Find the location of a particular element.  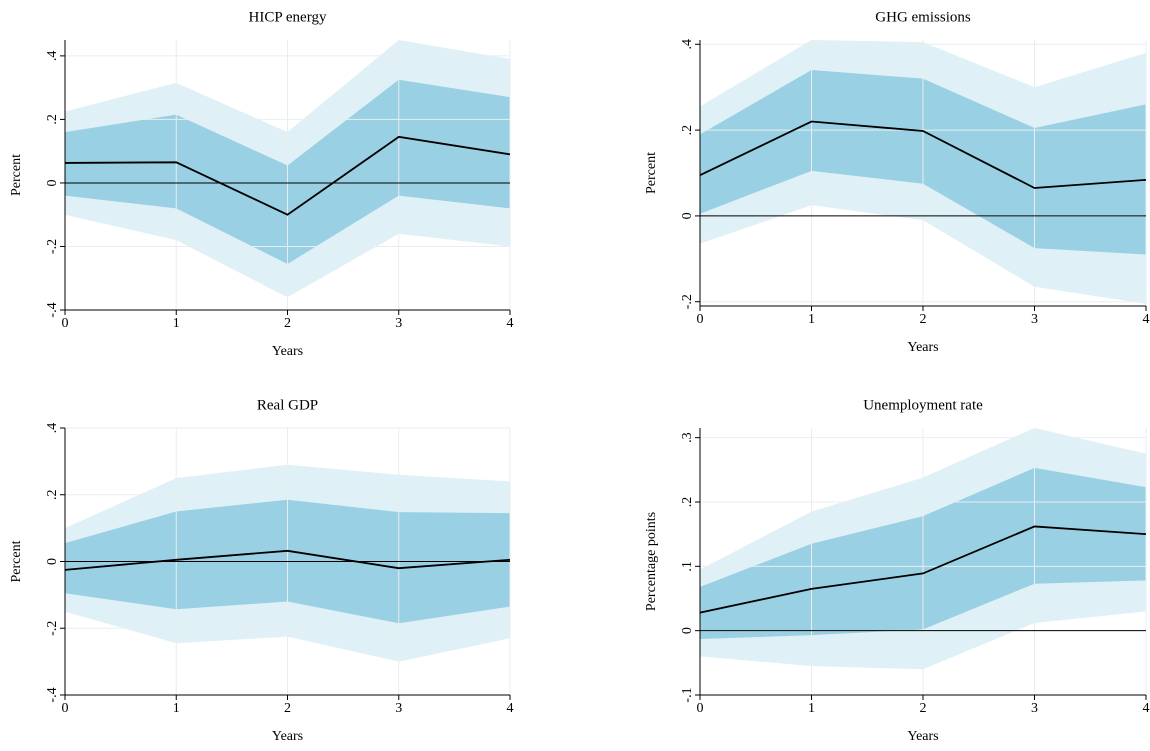

panel-title: HICP energy is located at coordinates (288, 17).